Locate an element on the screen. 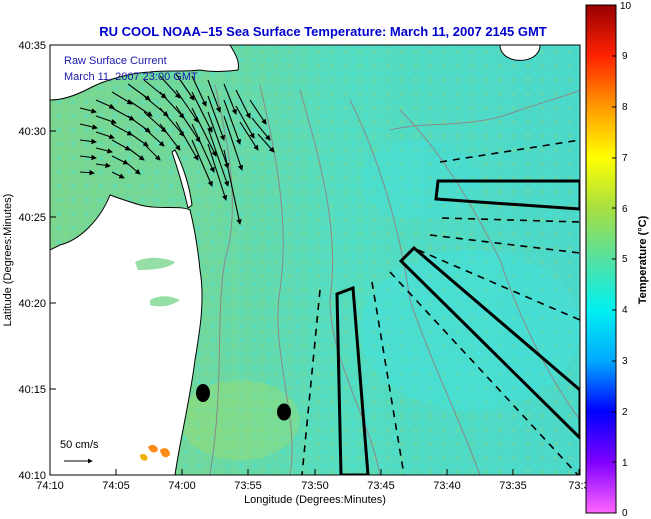  colorbar-tick-label: 2 is located at coordinates (625, 412).